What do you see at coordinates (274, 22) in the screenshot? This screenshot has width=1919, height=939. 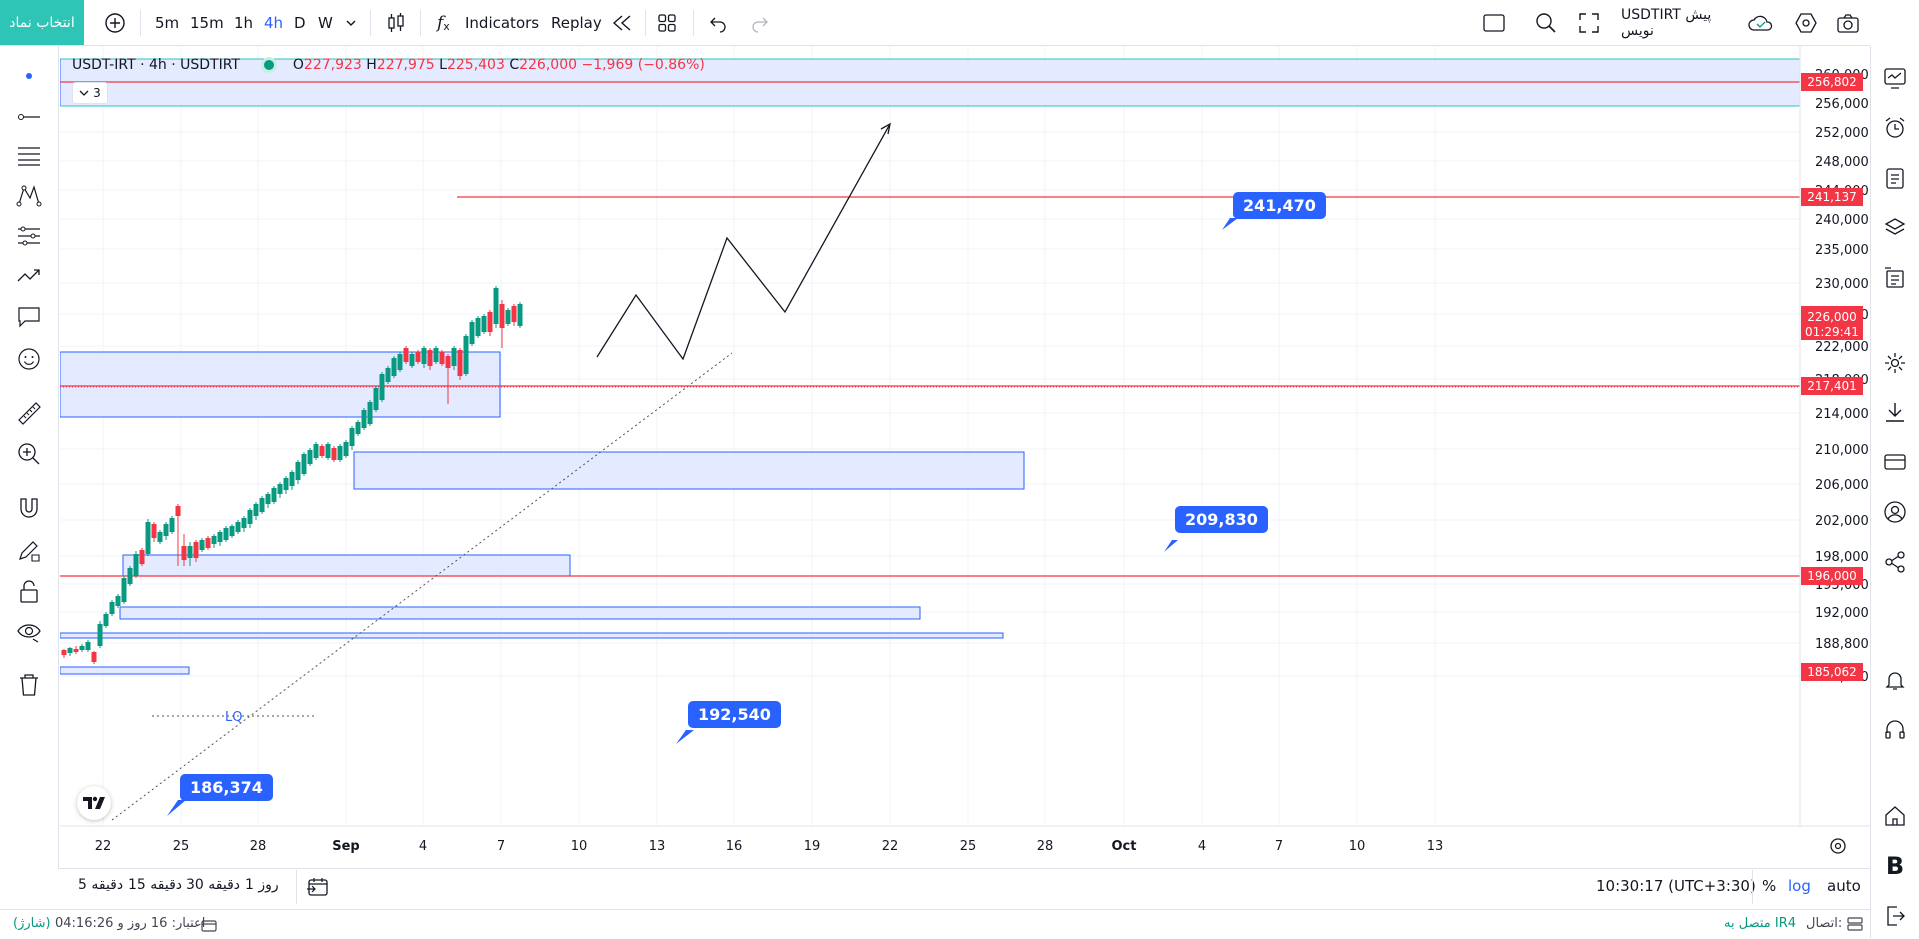 I see `interval-4h: 4h` at bounding box center [274, 22].